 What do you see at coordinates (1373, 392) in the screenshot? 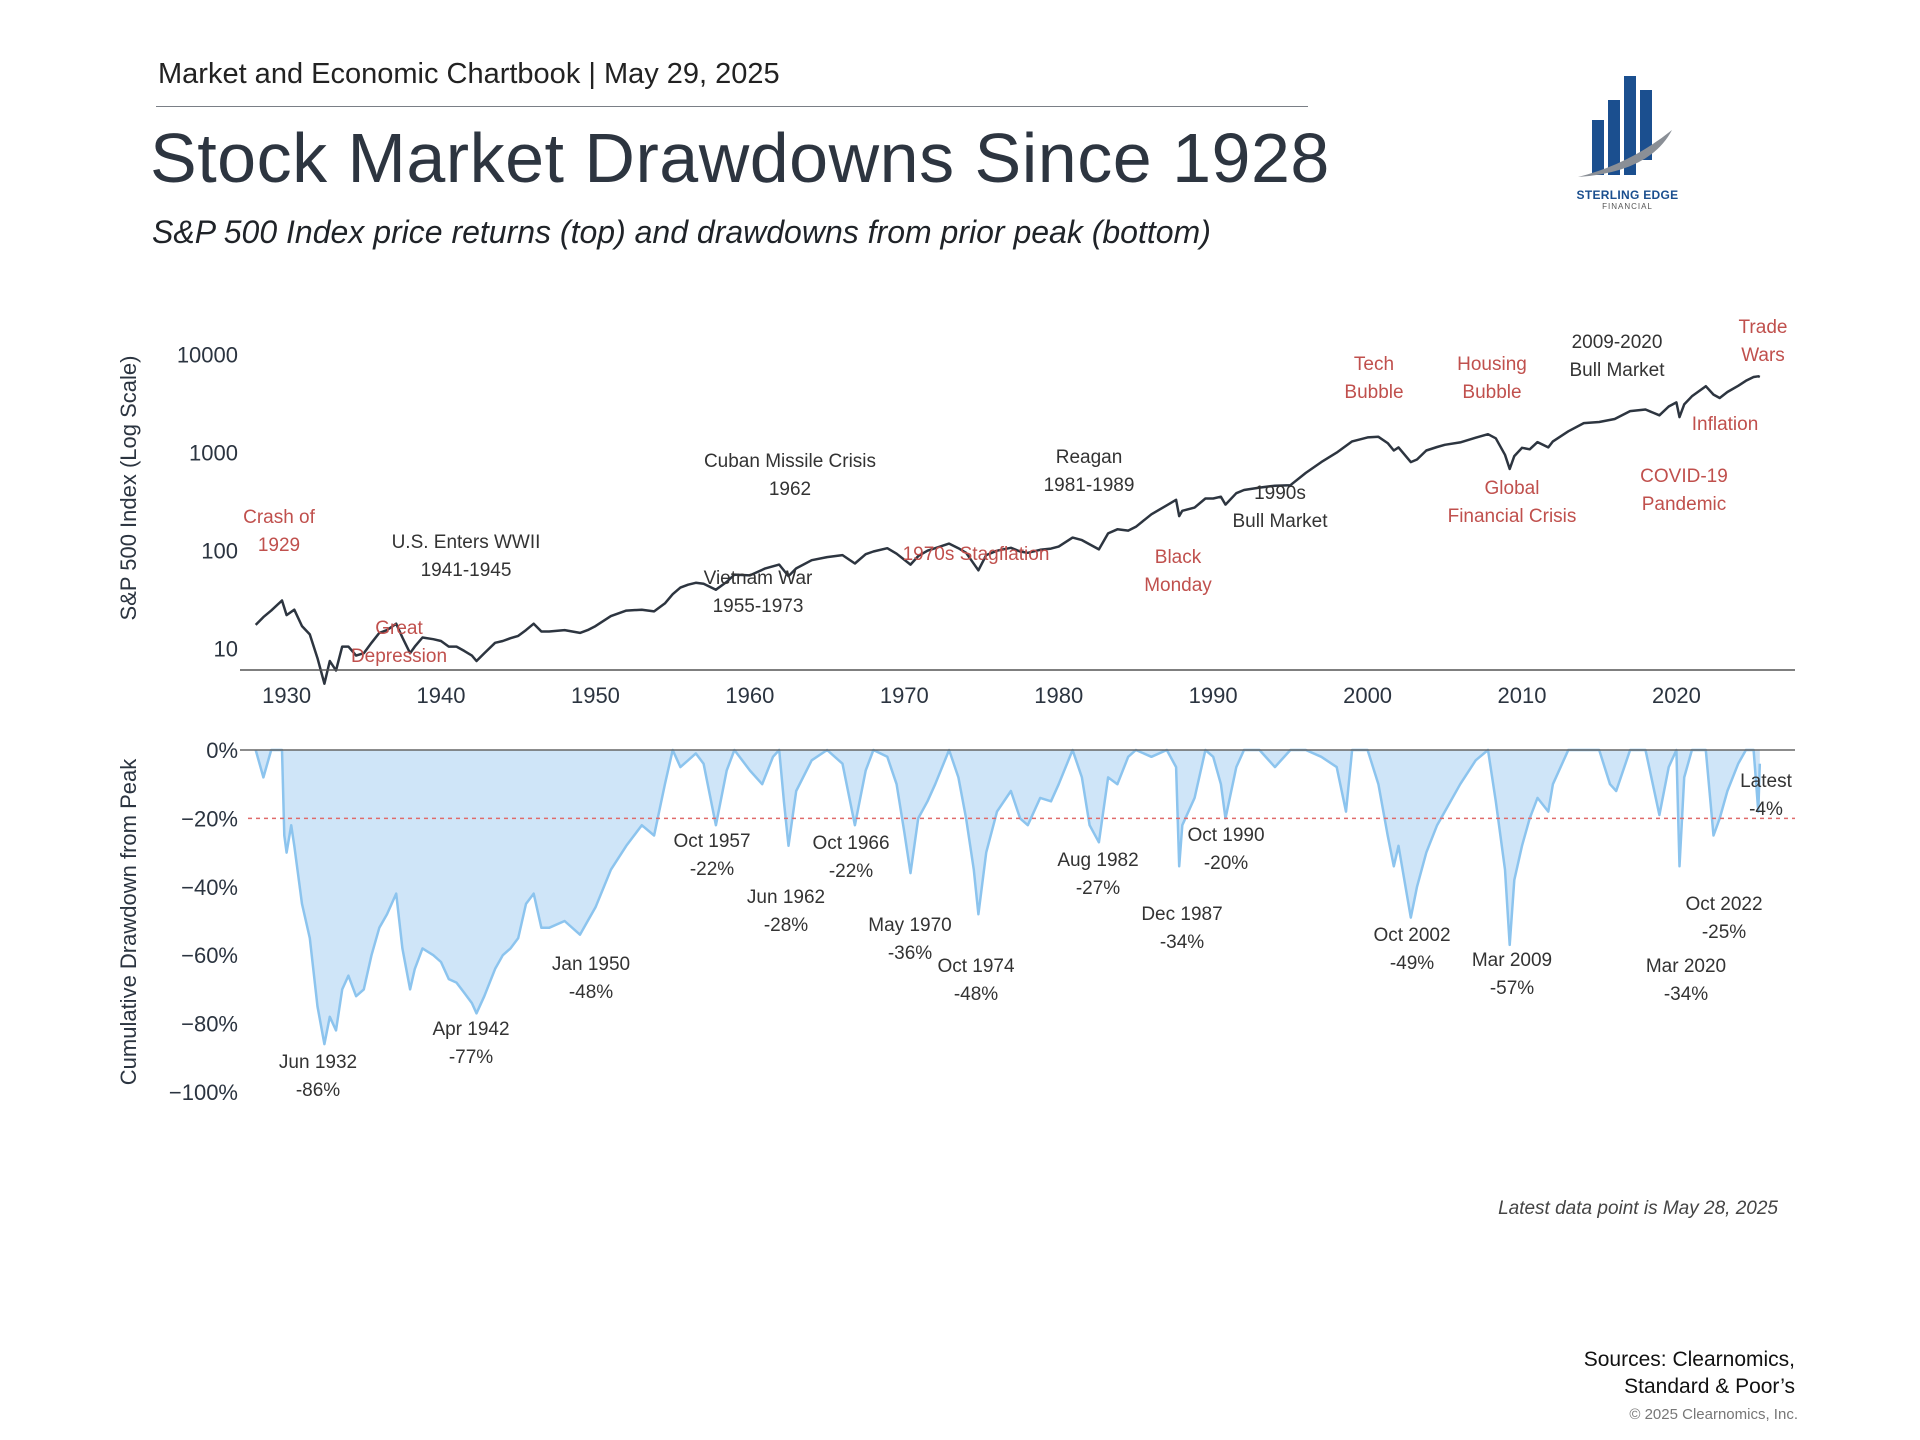
I see `annotation-line: Bubble` at bounding box center [1373, 392].